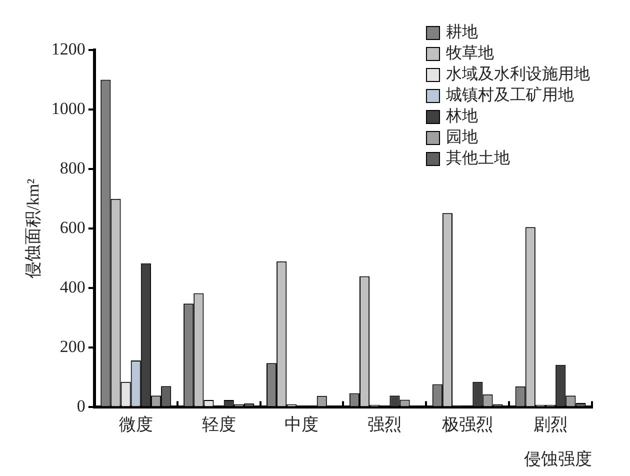  I want to click on y-tick-label: 1000, so click(68, 108).